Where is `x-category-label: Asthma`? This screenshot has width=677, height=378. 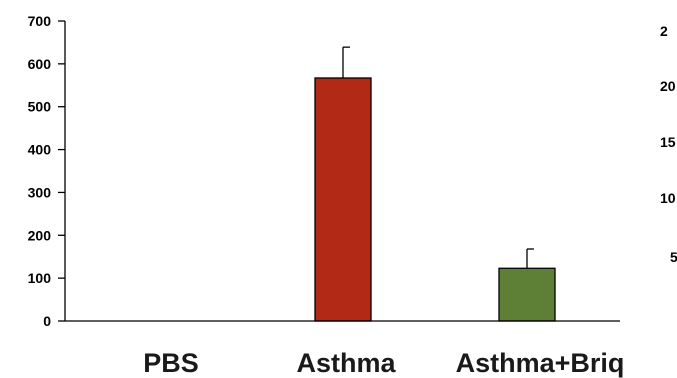
x-category-label: Asthma is located at coordinates (346, 363).